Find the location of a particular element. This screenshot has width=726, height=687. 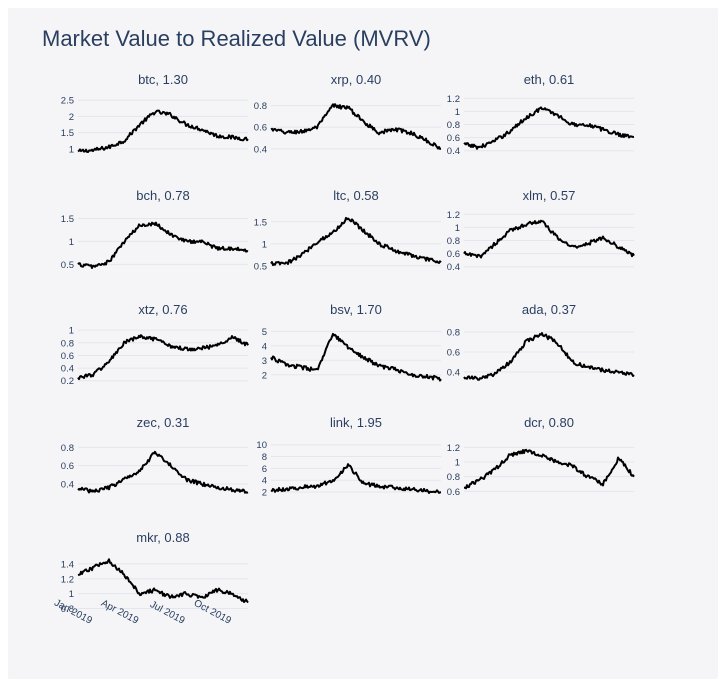

subplot-title: xrp, 0.40 is located at coordinates (356, 79).